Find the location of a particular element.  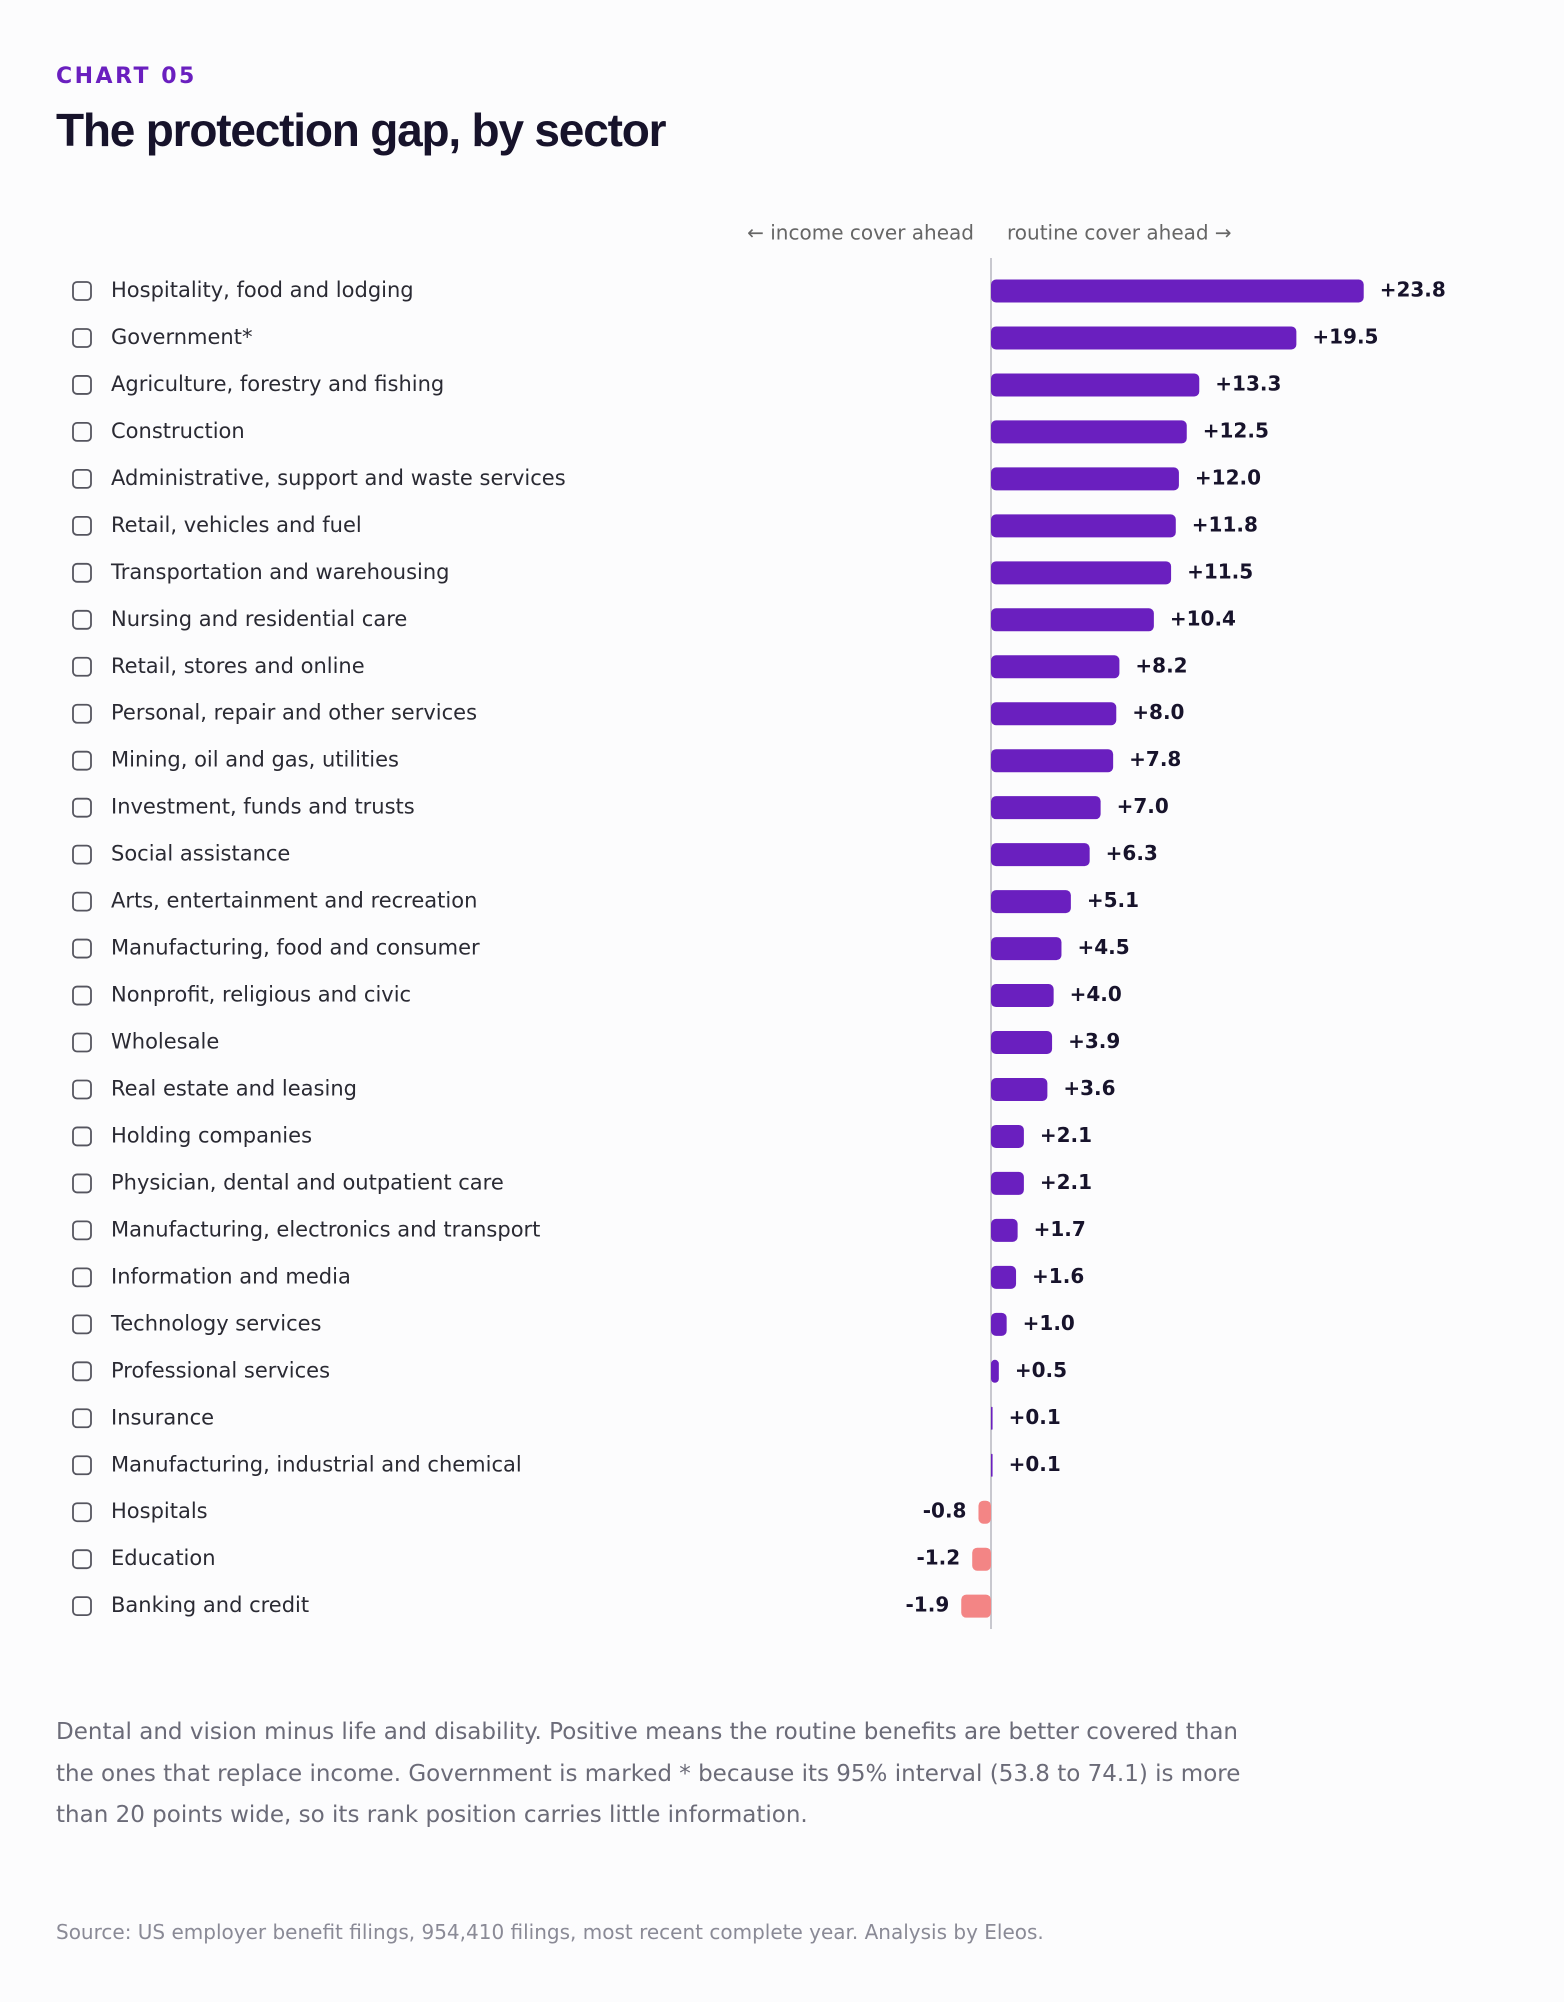

category-label: Banking and credit is located at coordinates (210, 1605).